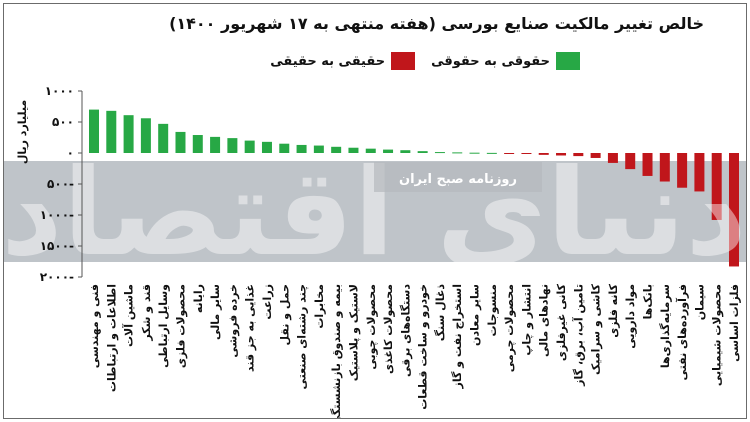 This screenshot has height=422, width=750. Describe the element at coordinates (198, 298) in the screenshot. I see `category-label: رایانه` at that location.